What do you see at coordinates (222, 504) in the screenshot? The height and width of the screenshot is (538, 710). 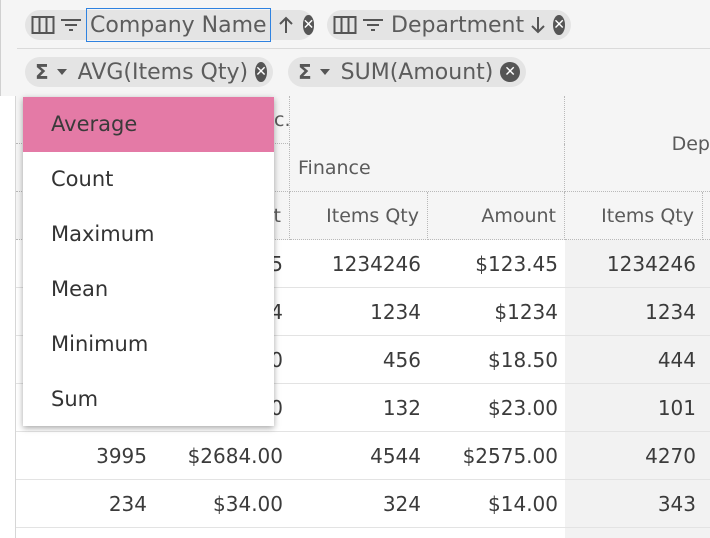 I see `table-cell: $34.00` at bounding box center [222, 504].